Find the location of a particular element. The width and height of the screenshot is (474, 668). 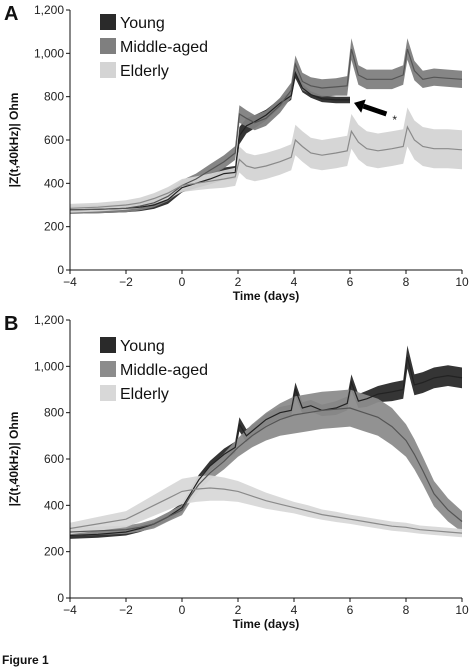

panel-letter: B is located at coordinates (11, 324).